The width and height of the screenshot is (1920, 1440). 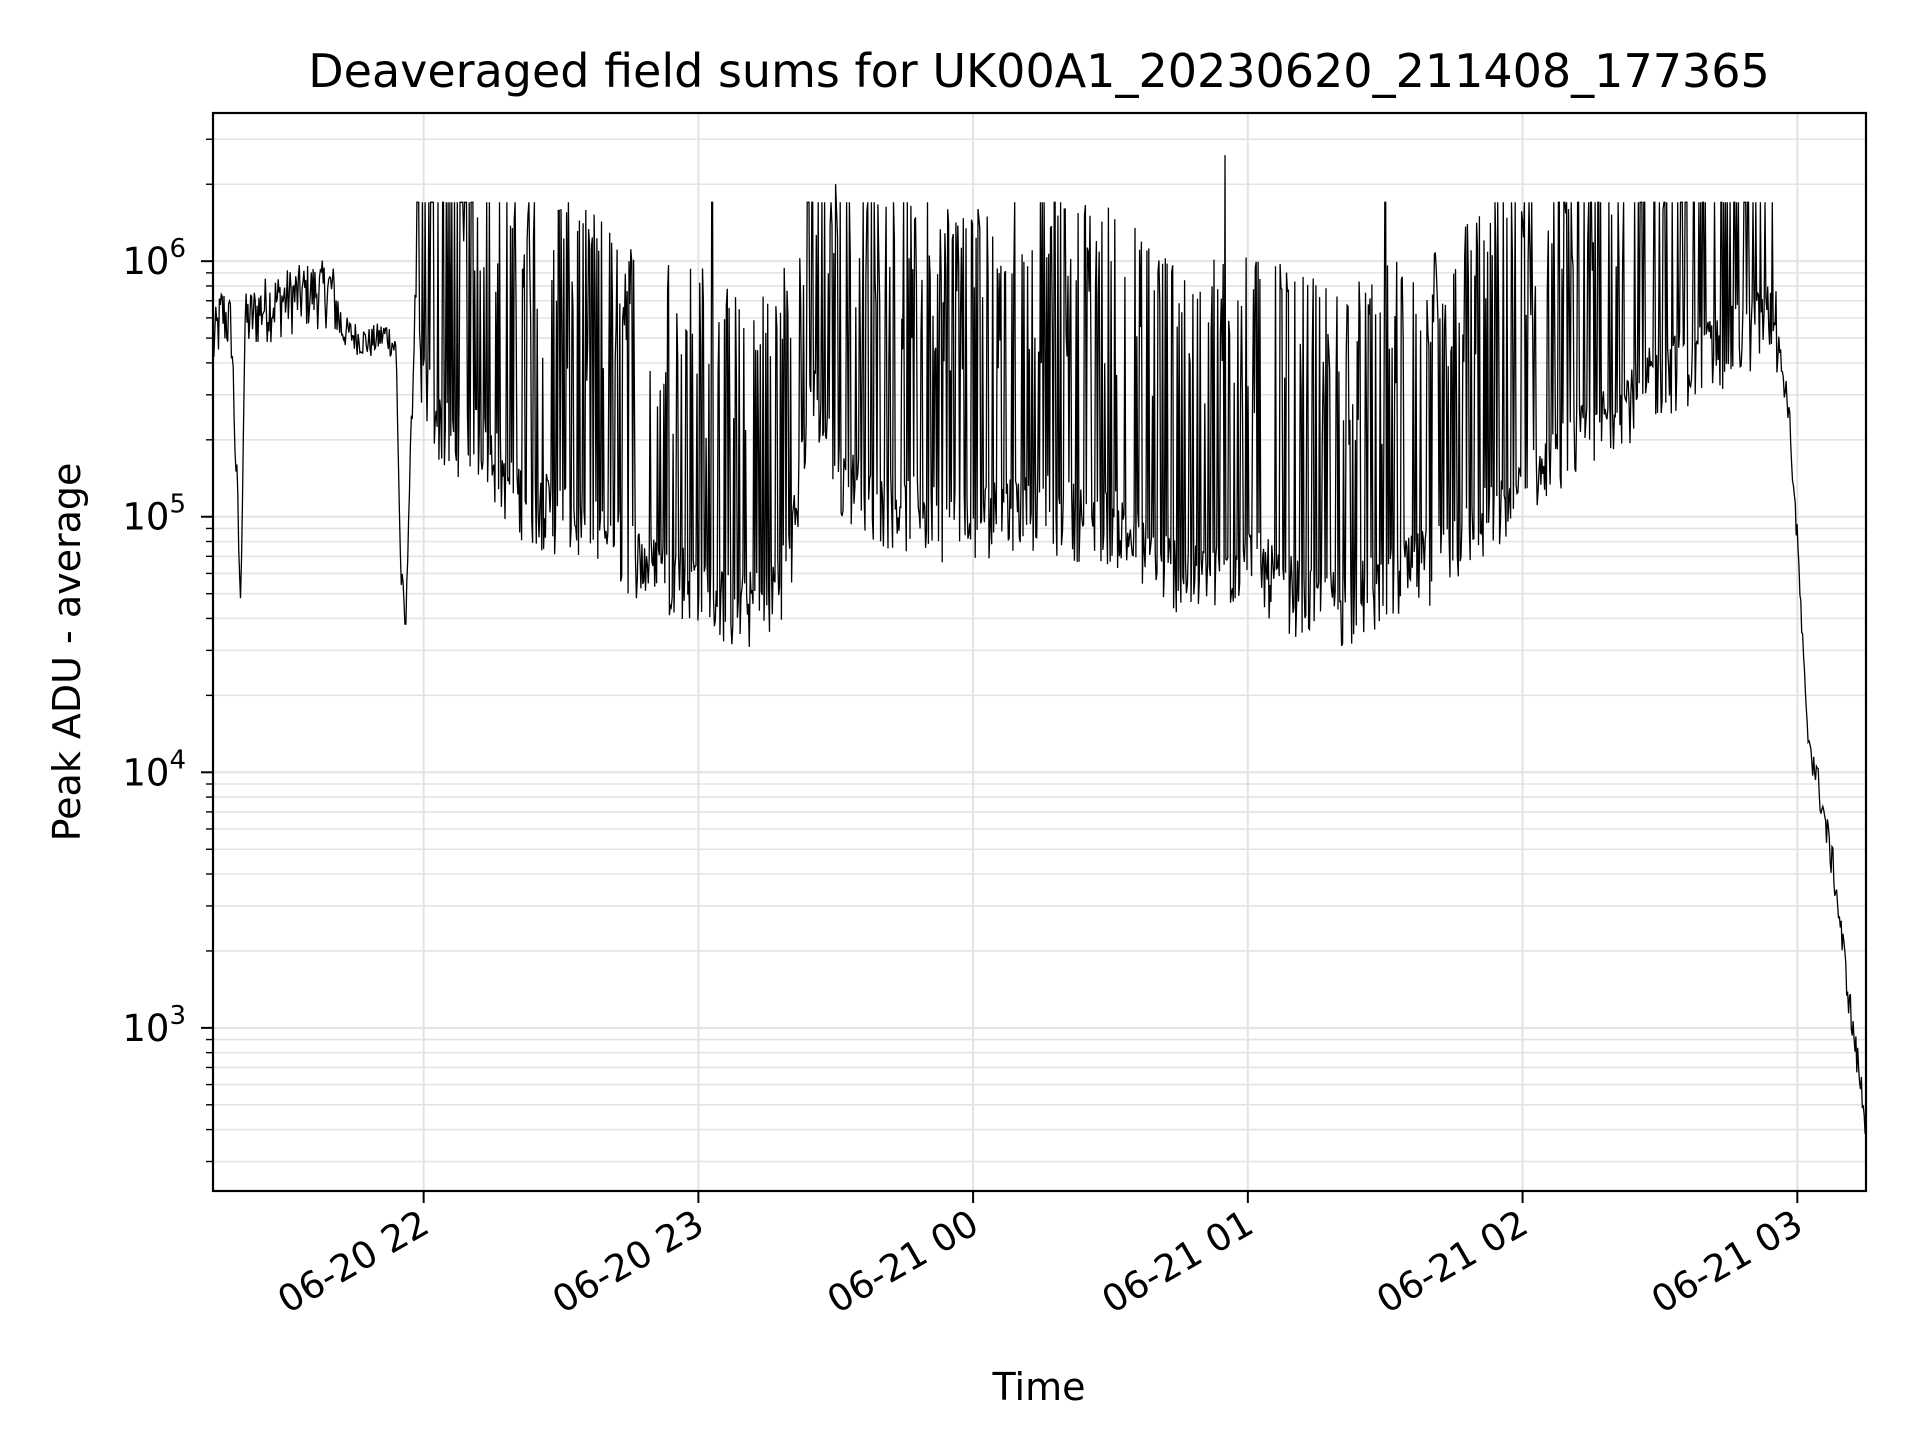 What do you see at coordinates (154, 514) in the screenshot?
I see `y-tick-label: 10⁵` at bounding box center [154, 514].